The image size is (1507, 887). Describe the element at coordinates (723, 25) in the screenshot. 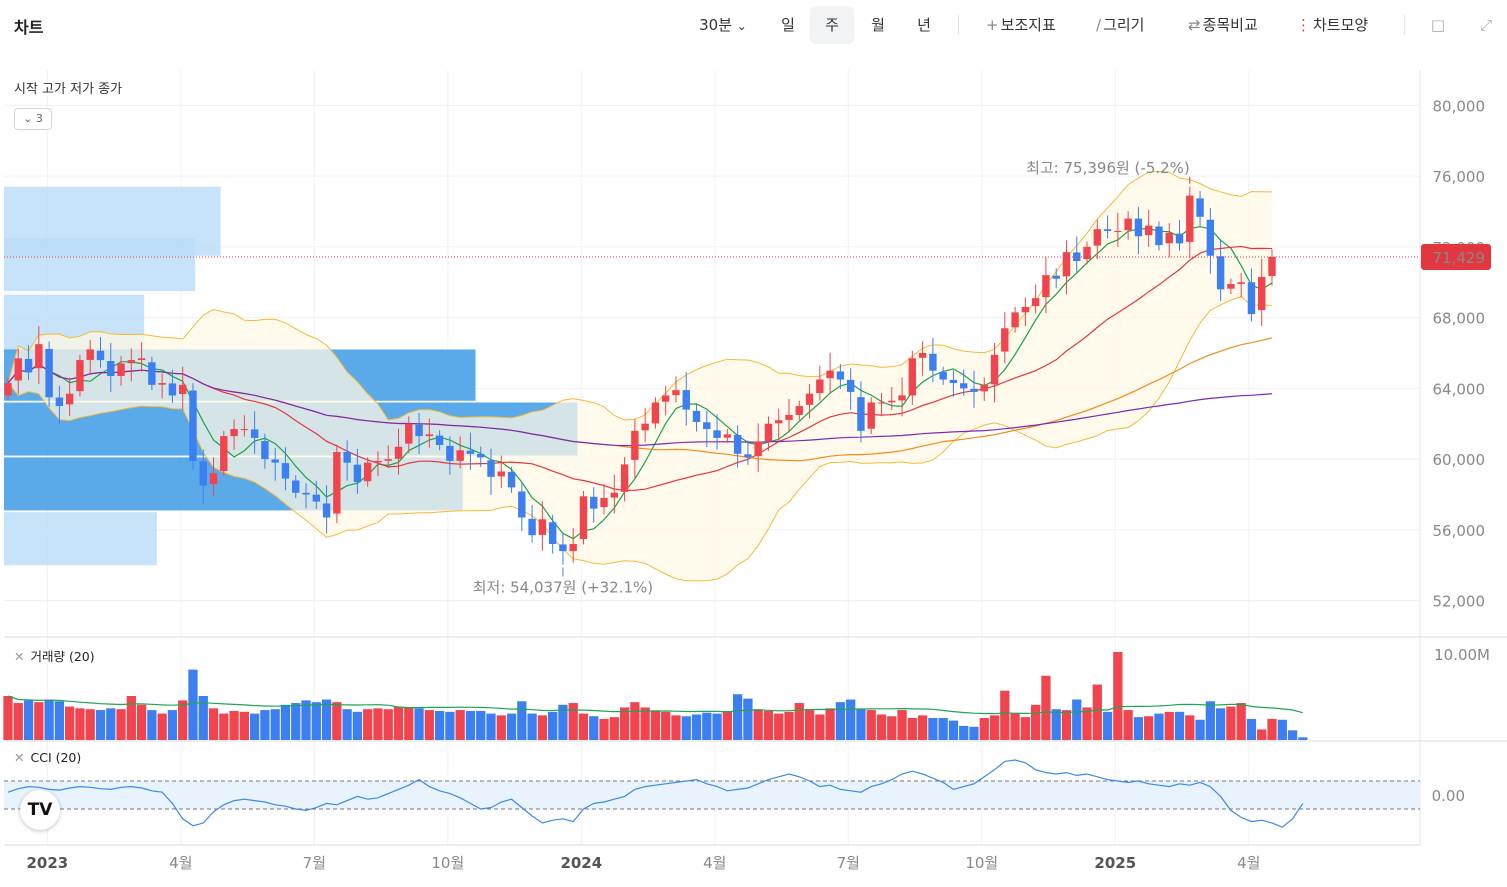

I see `timeframe-dropdown: 30분 ⌄` at that location.